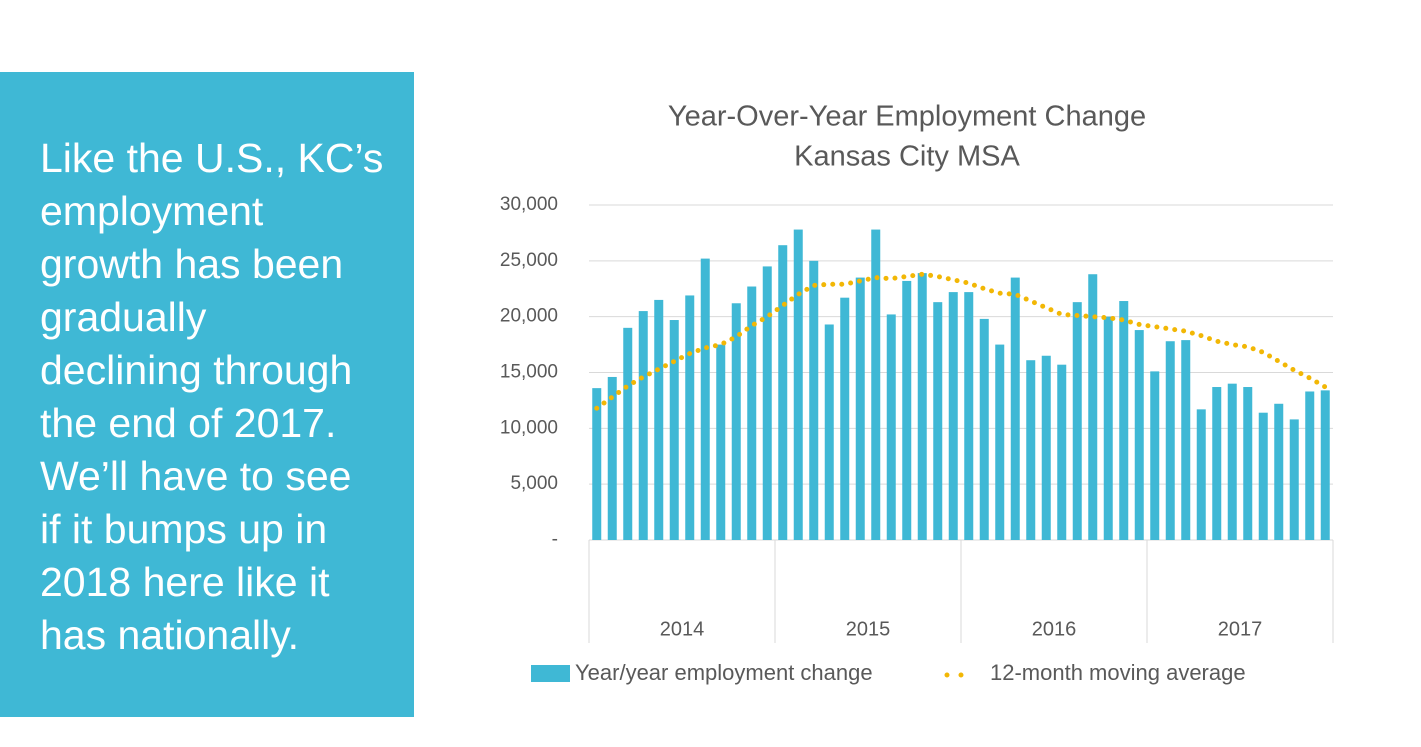 The height and width of the screenshot is (747, 1421). What do you see at coordinates (152, 211) in the screenshot?
I see `panel-text-line: employment` at bounding box center [152, 211].